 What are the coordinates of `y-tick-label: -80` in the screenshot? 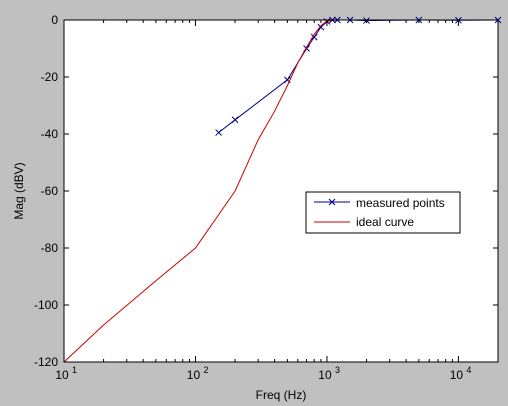 It's located at (50, 248).